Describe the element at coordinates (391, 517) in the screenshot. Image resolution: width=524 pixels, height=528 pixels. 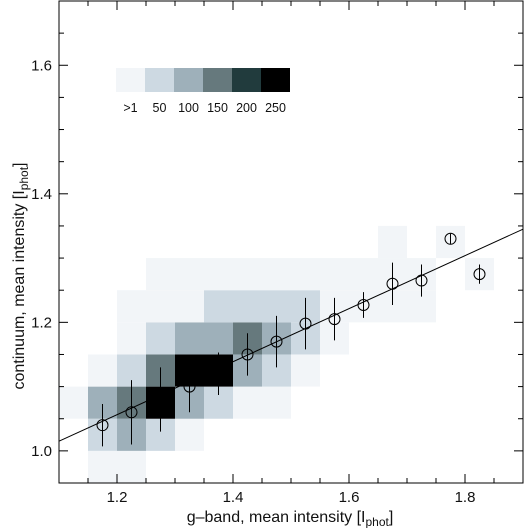
I see `x-axis-label-close: ]` at that location.